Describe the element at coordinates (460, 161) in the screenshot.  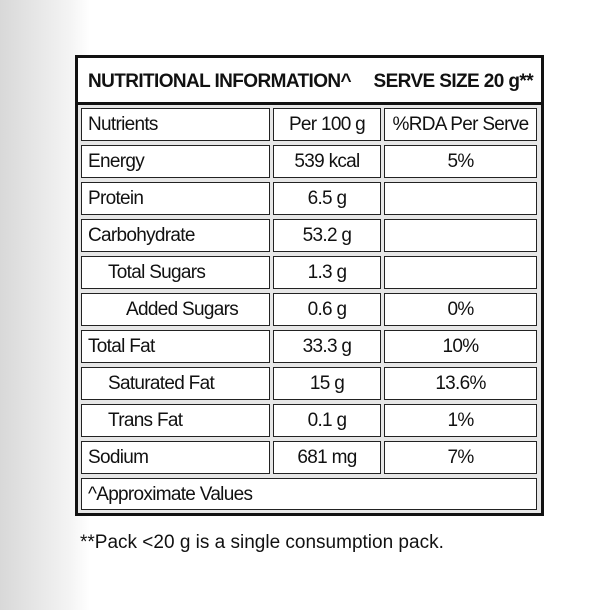
I see `table-cell: 5%` at that location.